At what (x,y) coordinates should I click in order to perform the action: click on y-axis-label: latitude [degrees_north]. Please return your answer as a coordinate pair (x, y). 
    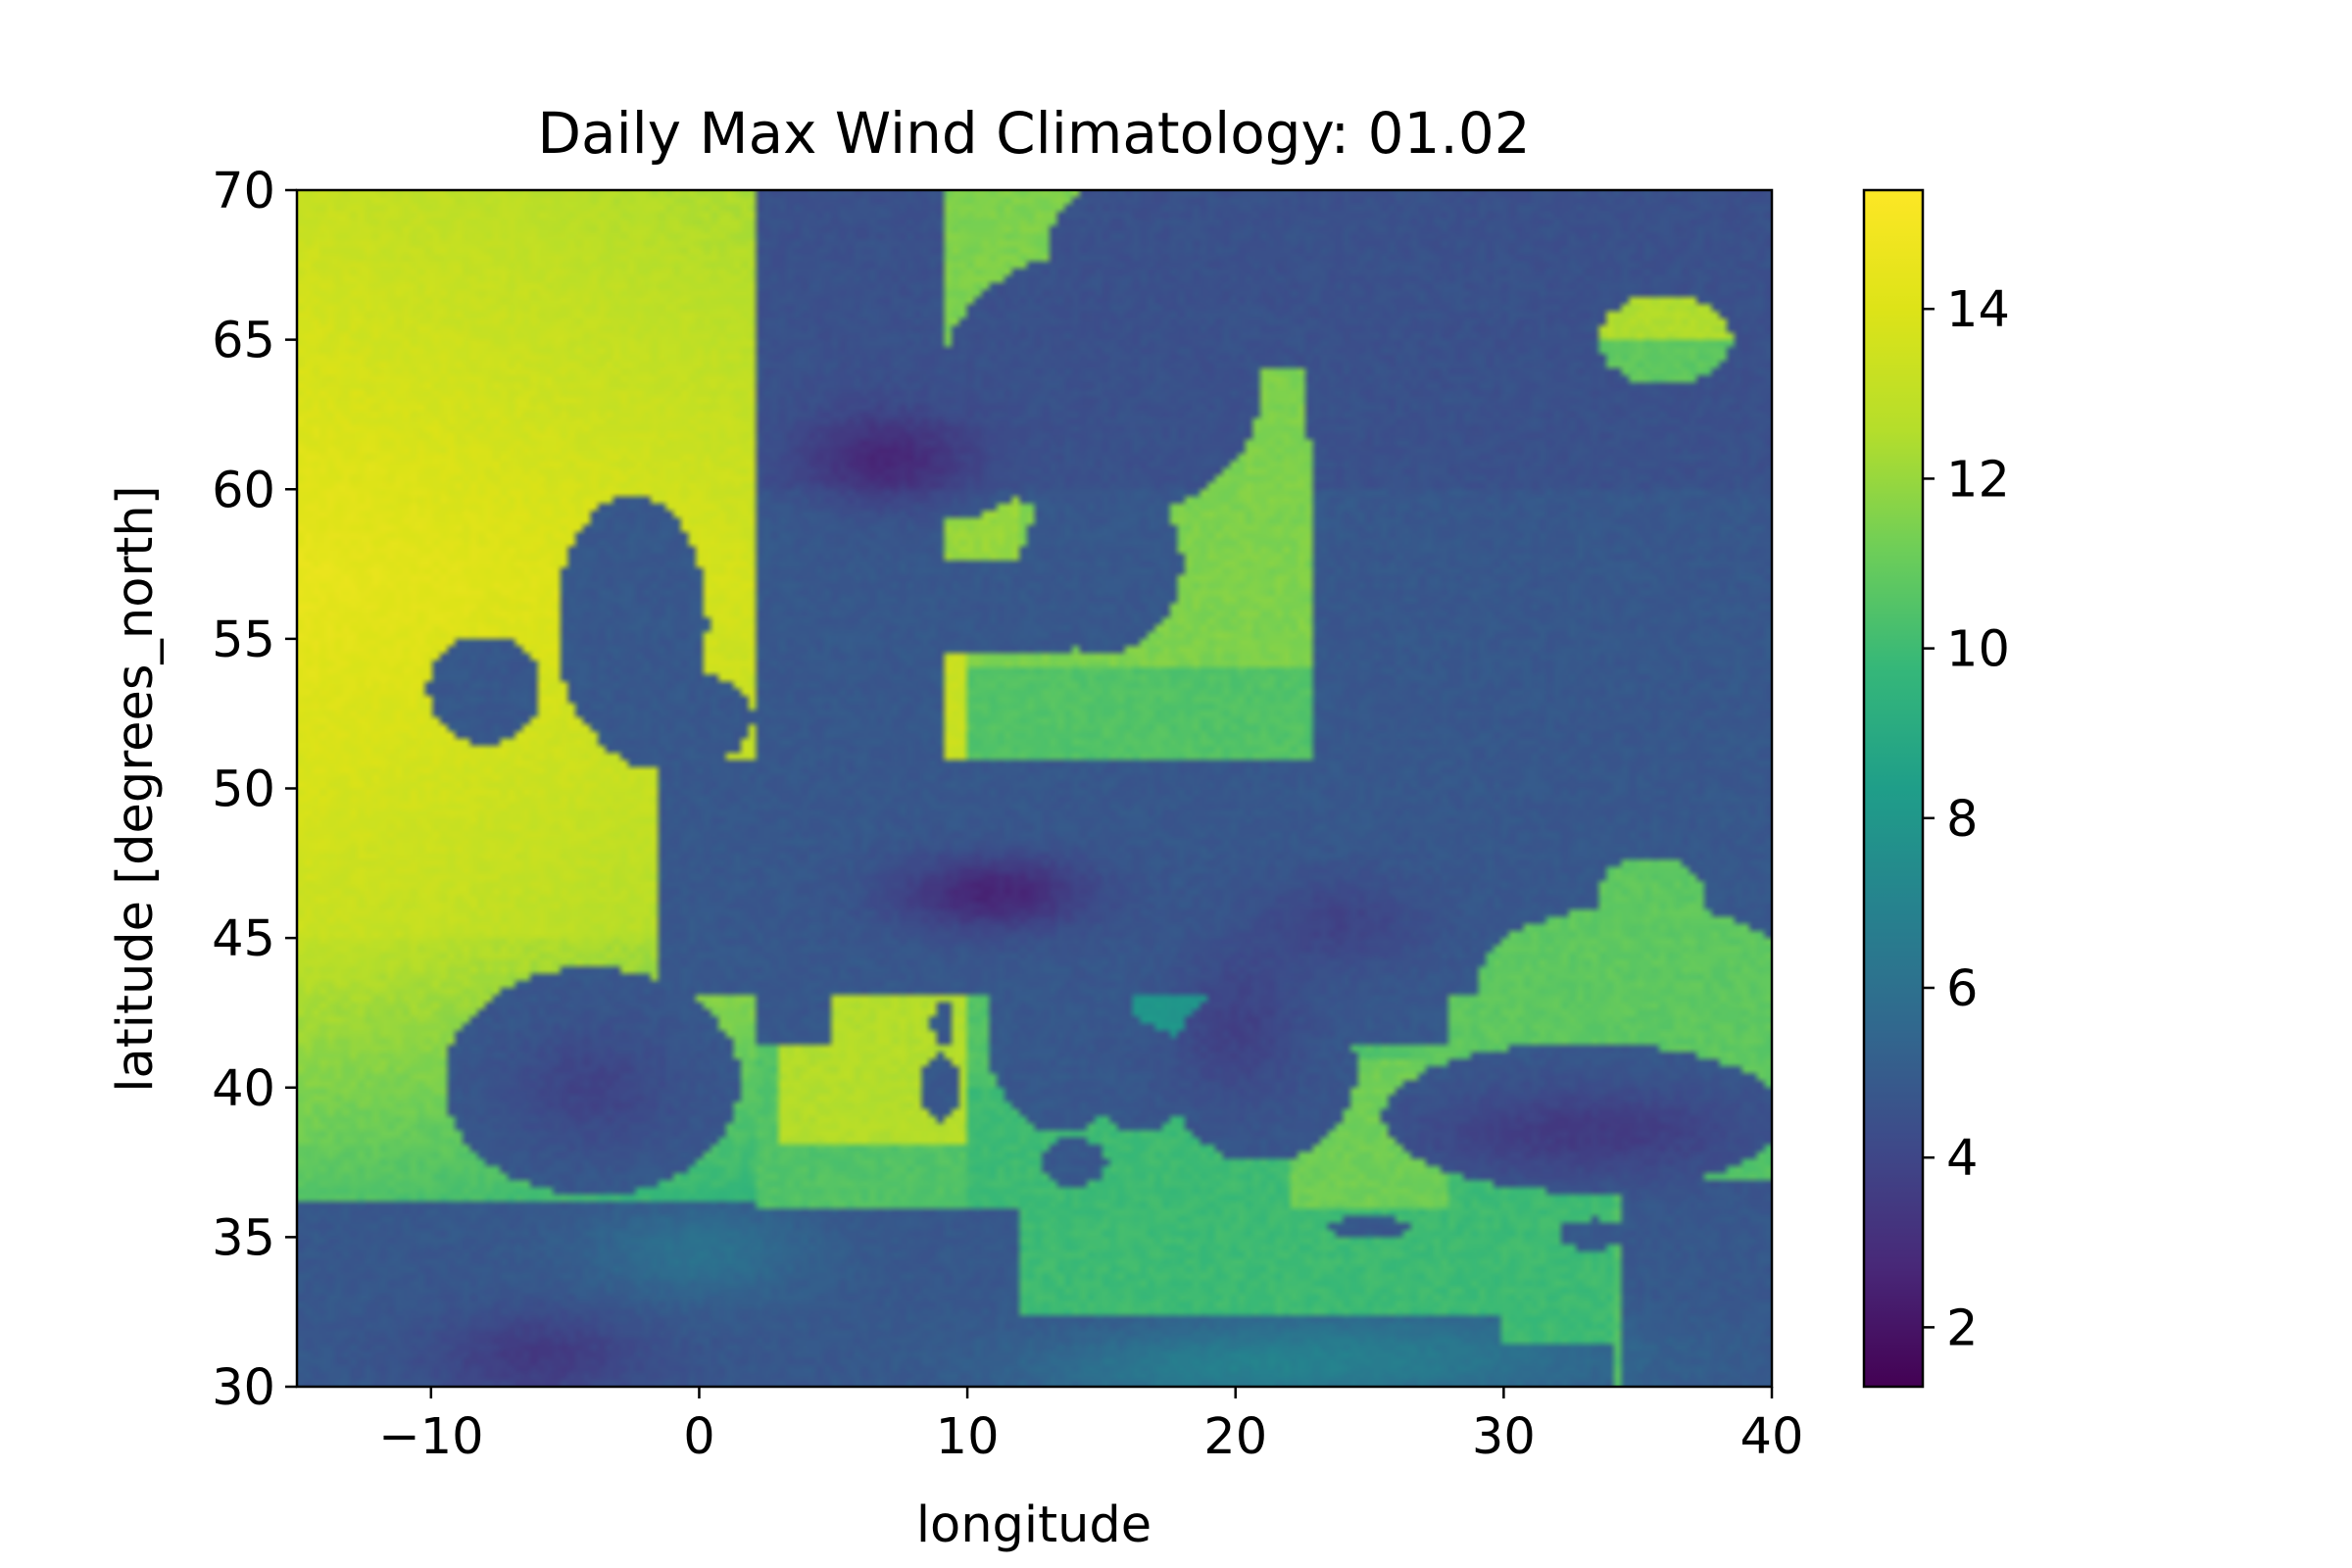
    Looking at the image, I should click on (136, 788).